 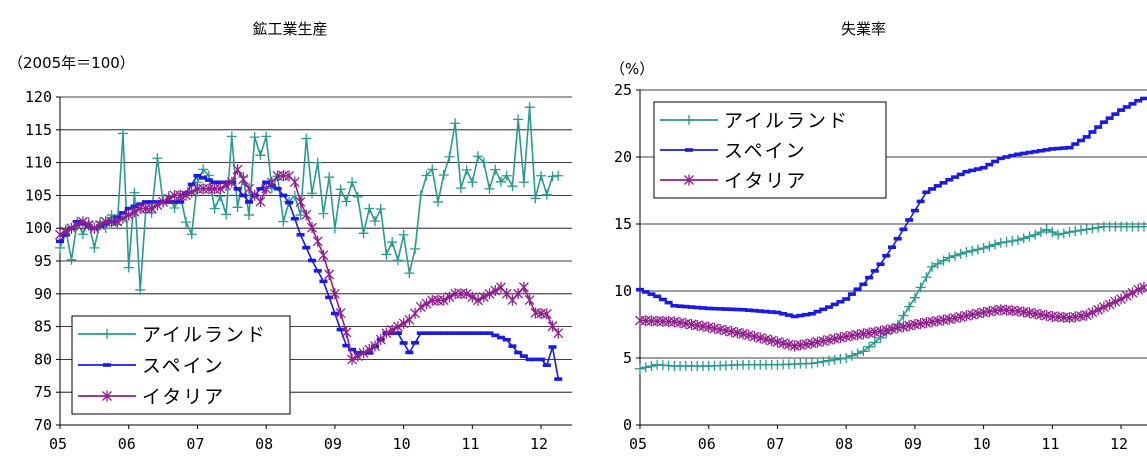 I want to click on chart-title: 失業率, so click(x=863, y=29).